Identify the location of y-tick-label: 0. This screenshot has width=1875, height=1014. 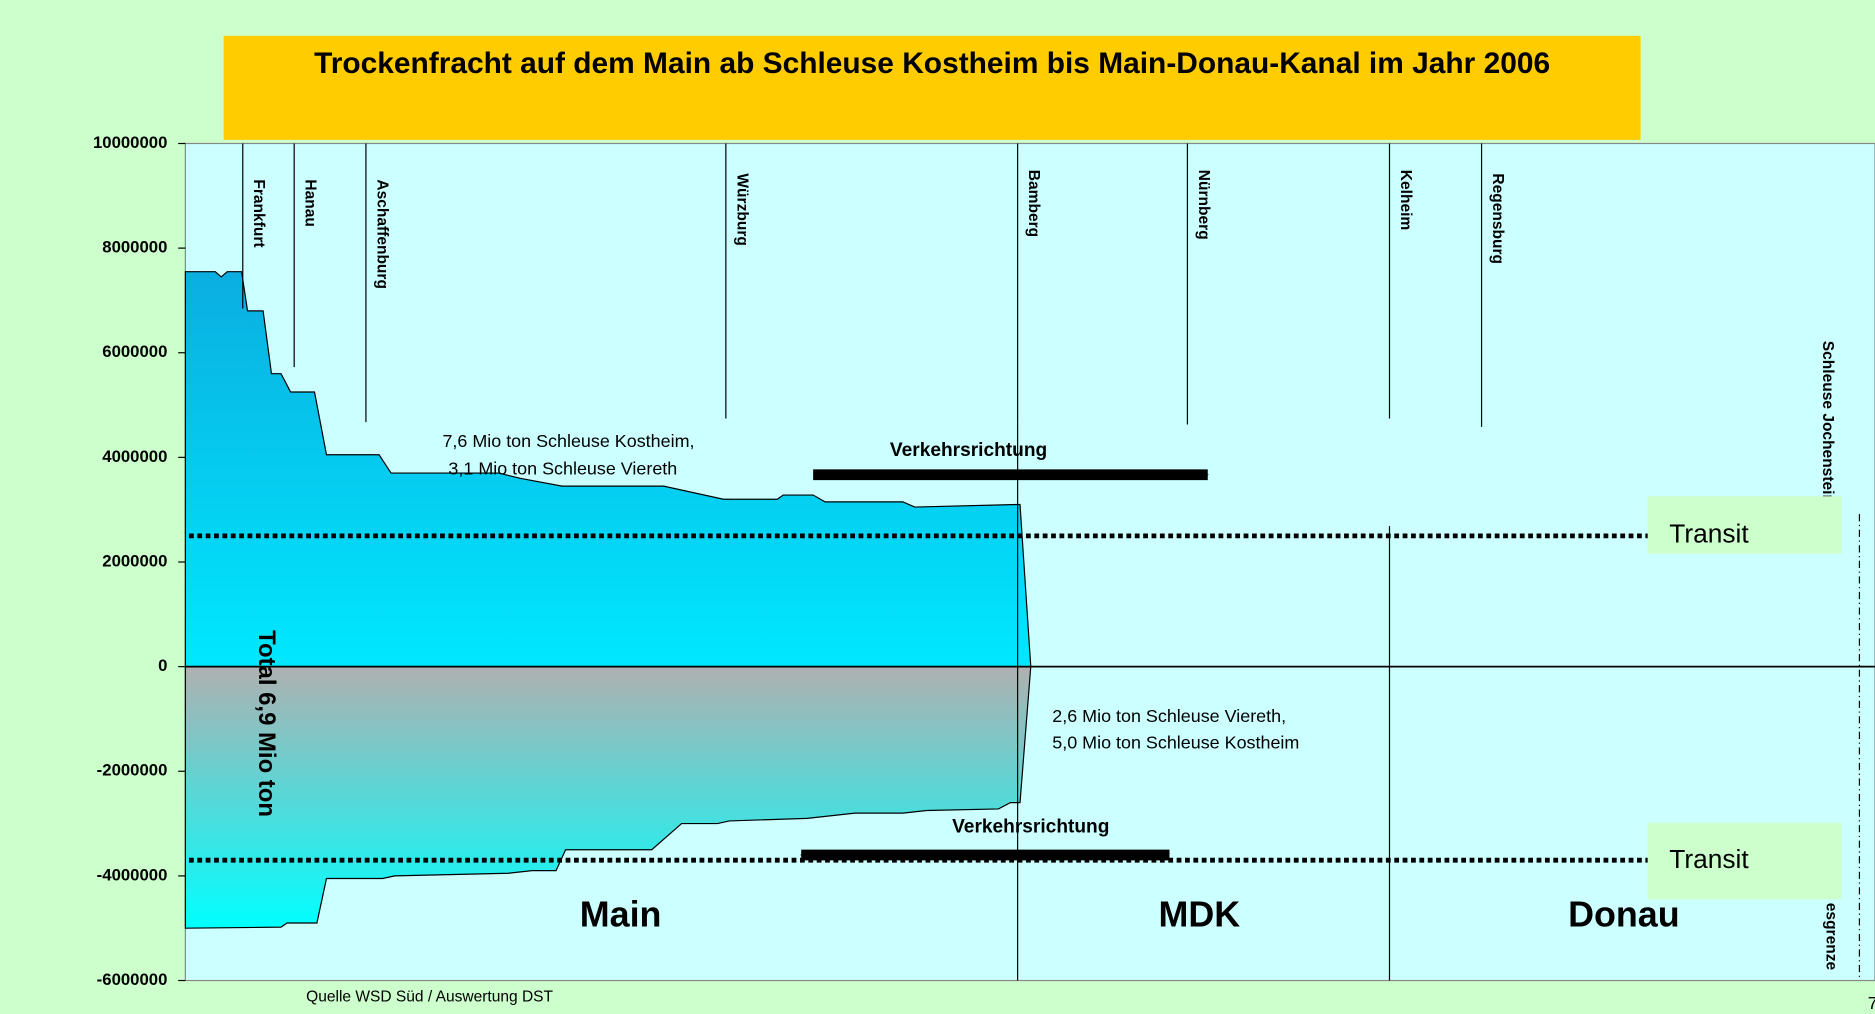
(162, 665).